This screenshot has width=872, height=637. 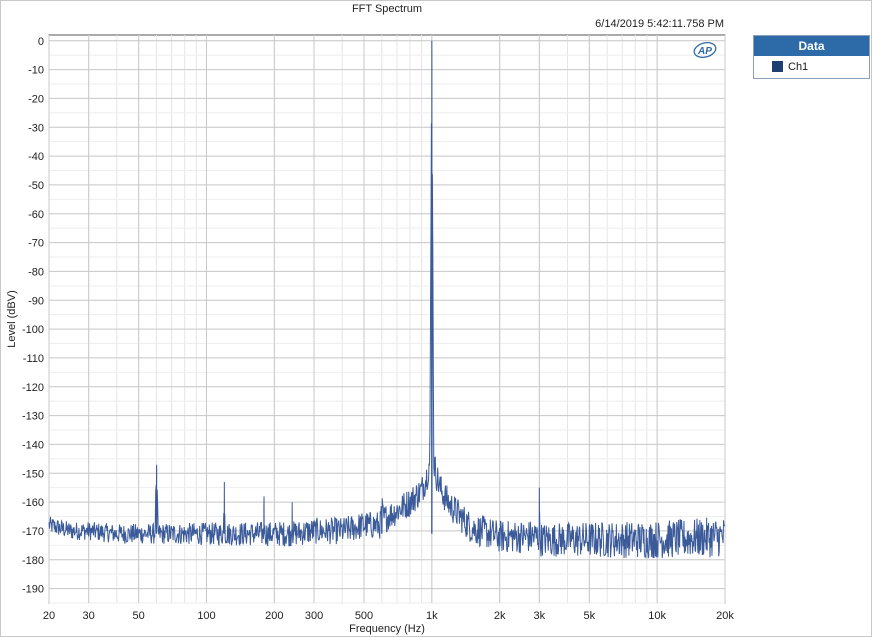 I want to click on ap-logo: AP, so click(x=705, y=50).